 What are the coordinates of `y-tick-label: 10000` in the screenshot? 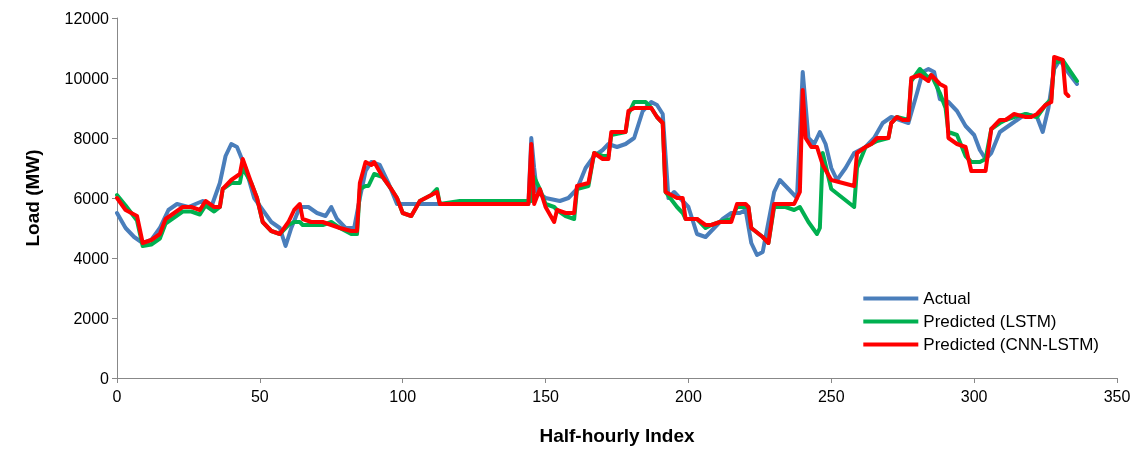 It's located at (87, 78).